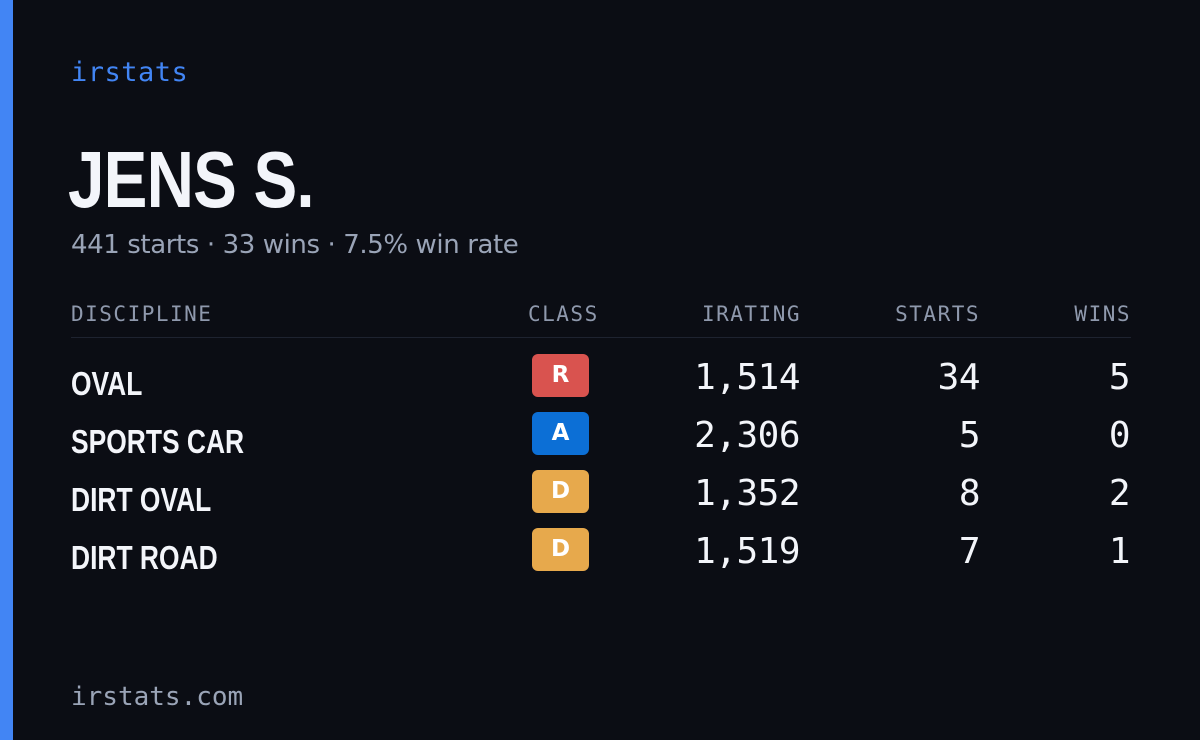  Describe the element at coordinates (969, 435) in the screenshot. I see `starts-value: 5` at that location.